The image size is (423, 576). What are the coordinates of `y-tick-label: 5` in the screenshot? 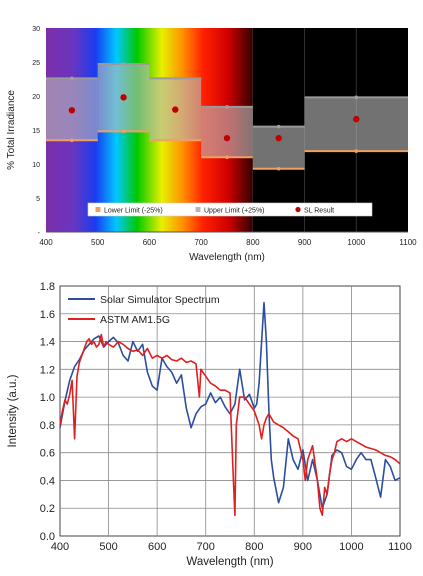 It's located at (38, 199).